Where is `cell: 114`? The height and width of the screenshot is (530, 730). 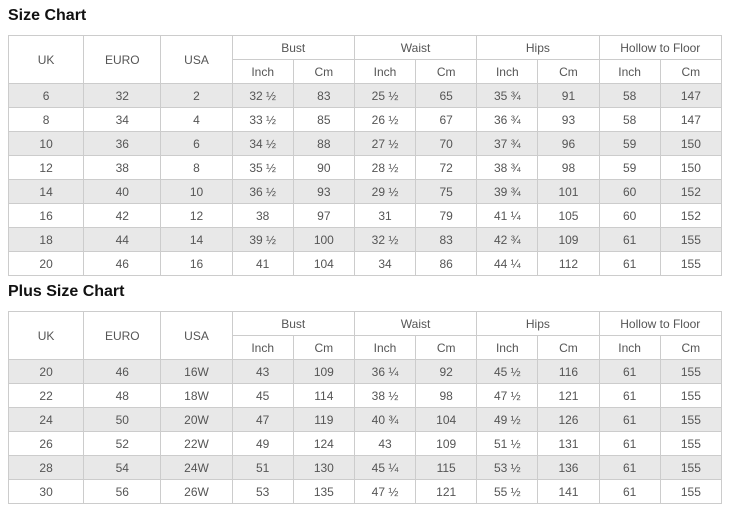
cell: 114 is located at coordinates (323, 395).